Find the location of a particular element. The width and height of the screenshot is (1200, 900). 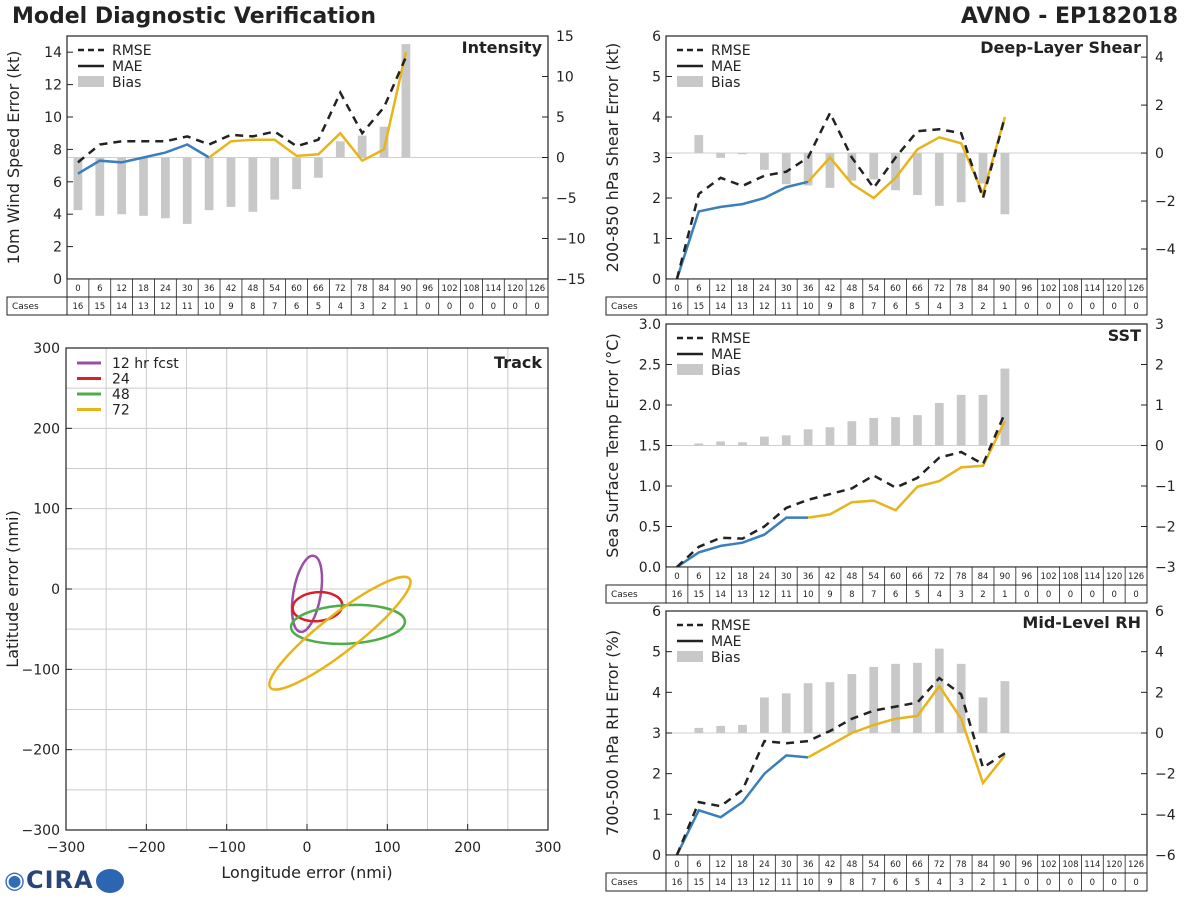

shear-xtick-label: 12 is located at coordinates (720, 289).